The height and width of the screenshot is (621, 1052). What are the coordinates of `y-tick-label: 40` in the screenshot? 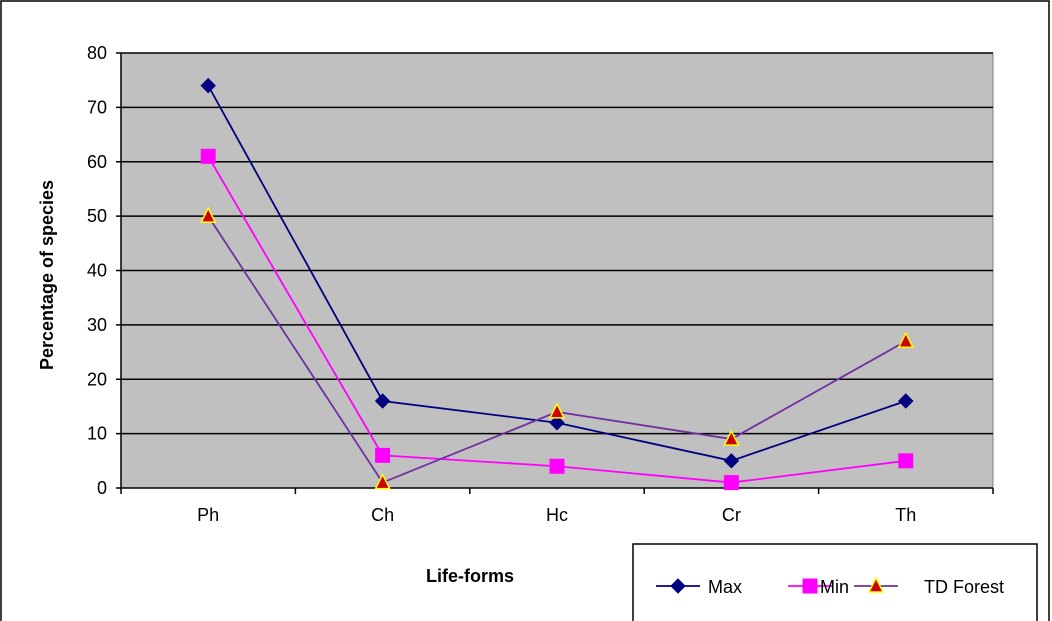 It's located at (97, 271).